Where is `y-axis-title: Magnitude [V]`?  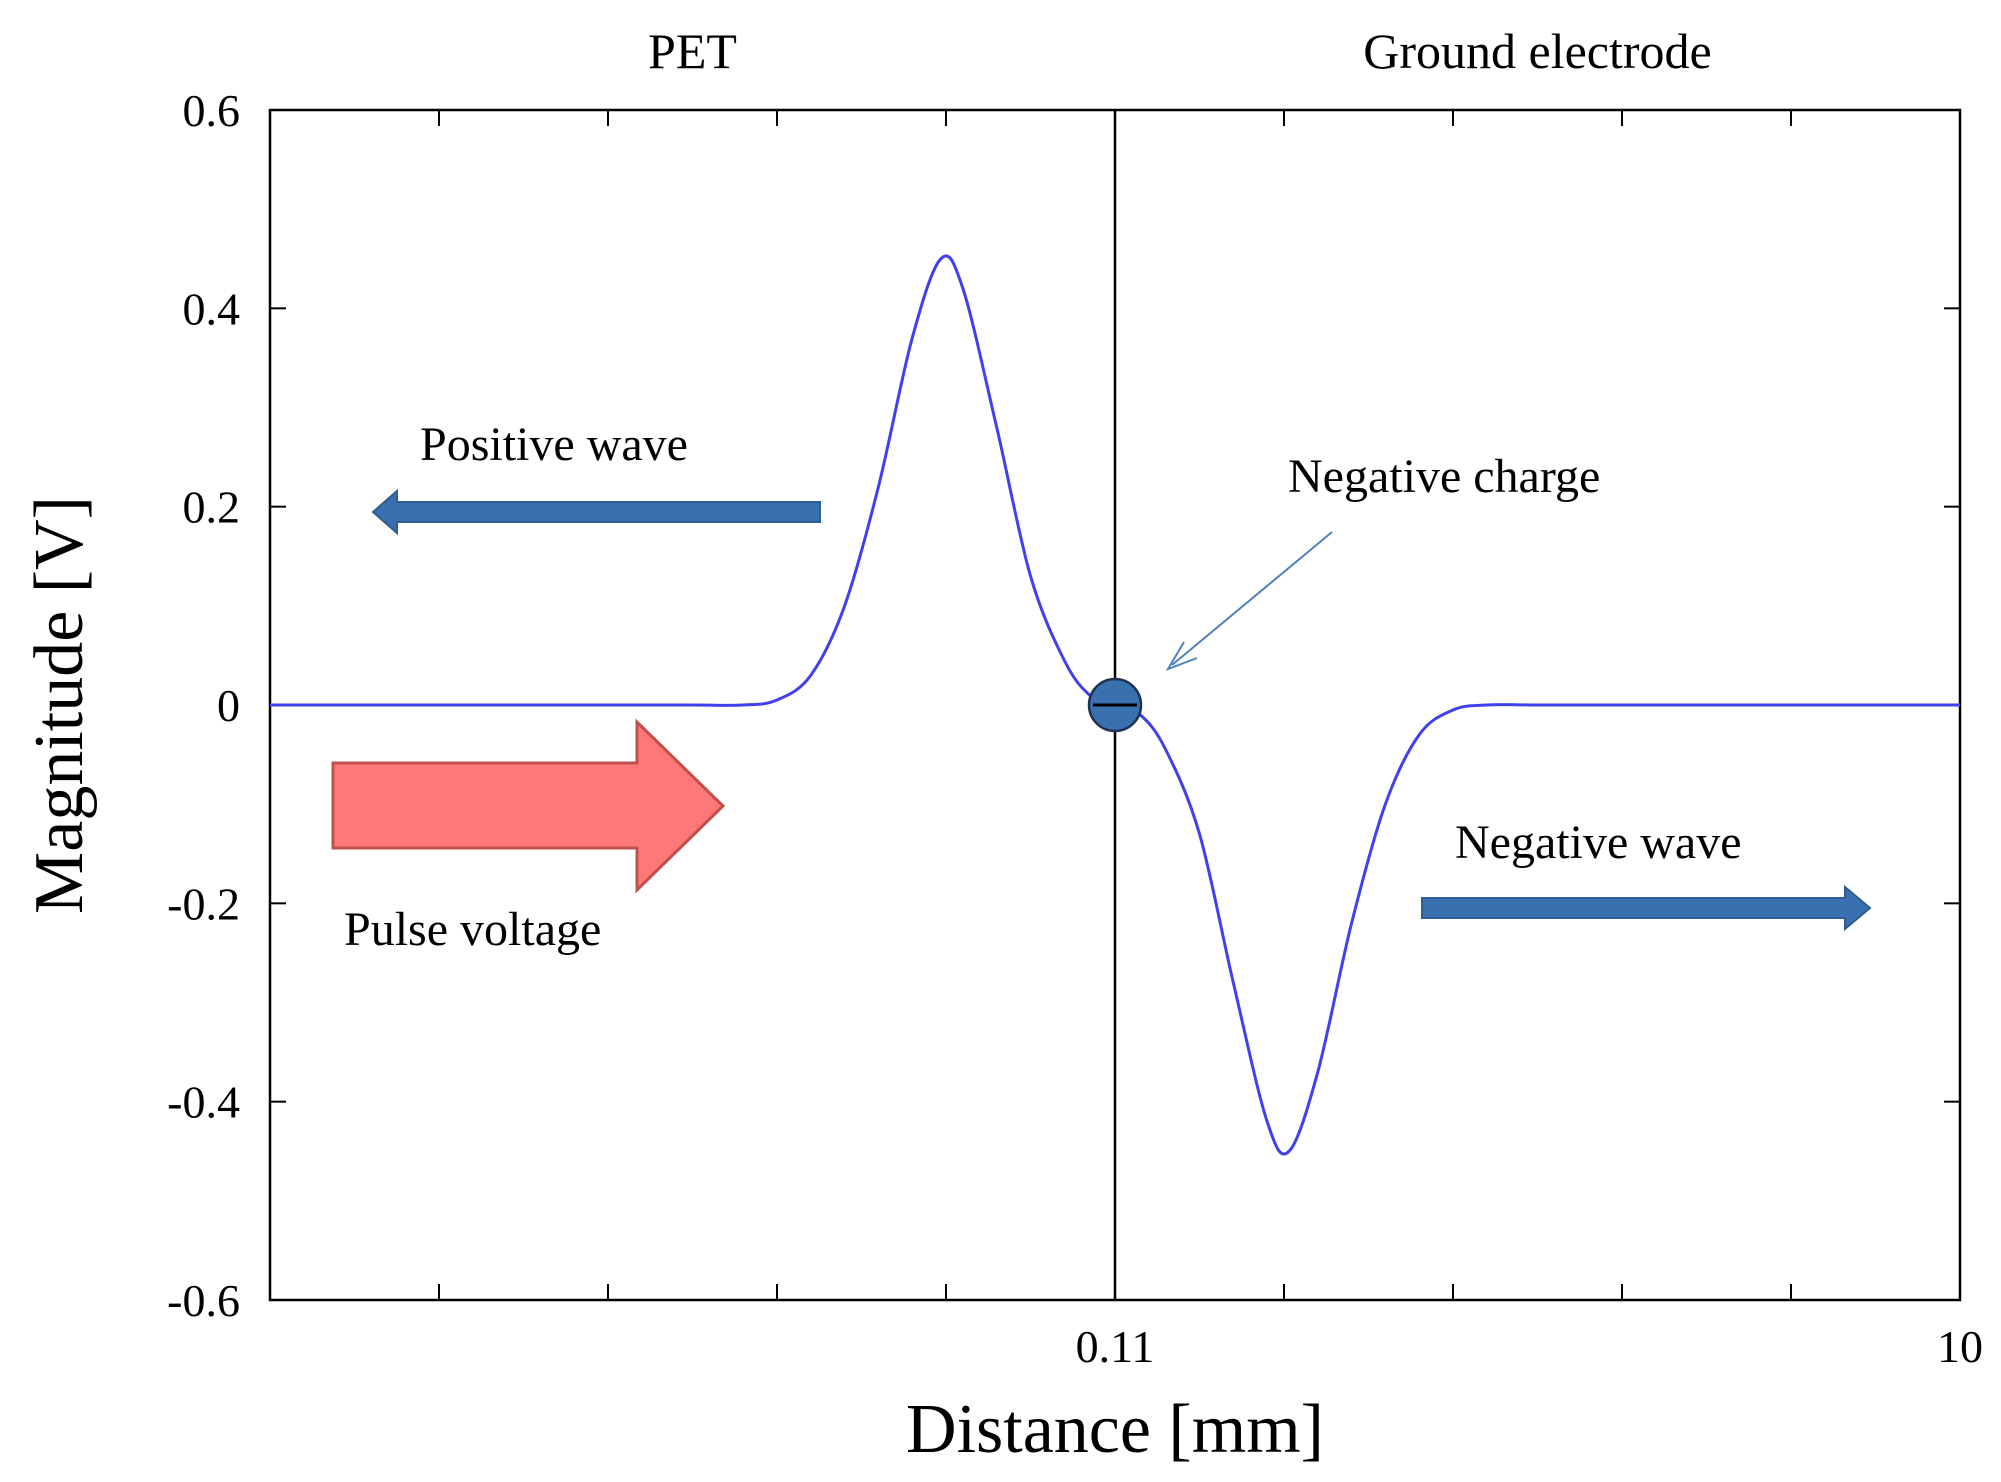 y-axis-title: Magnitude [V] is located at coordinates (59, 705).